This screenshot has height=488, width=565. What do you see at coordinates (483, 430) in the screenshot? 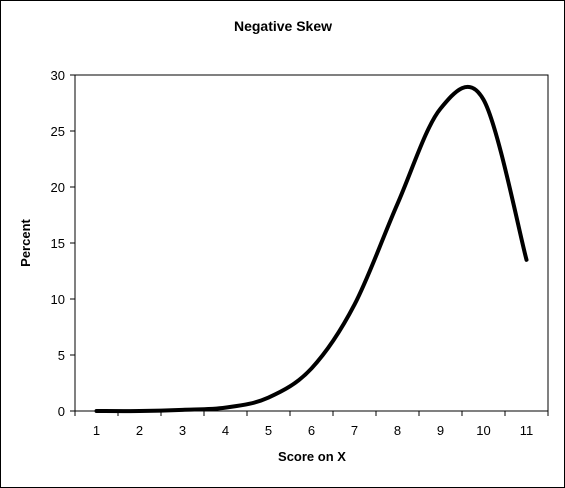
I see `x-tick-label: 10` at bounding box center [483, 430].